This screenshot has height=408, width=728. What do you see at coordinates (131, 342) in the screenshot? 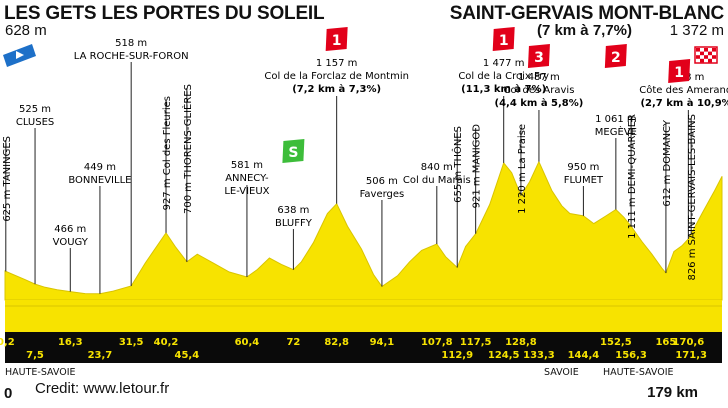
I see `km-label-top: 31,5` at bounding box center [131, 342].